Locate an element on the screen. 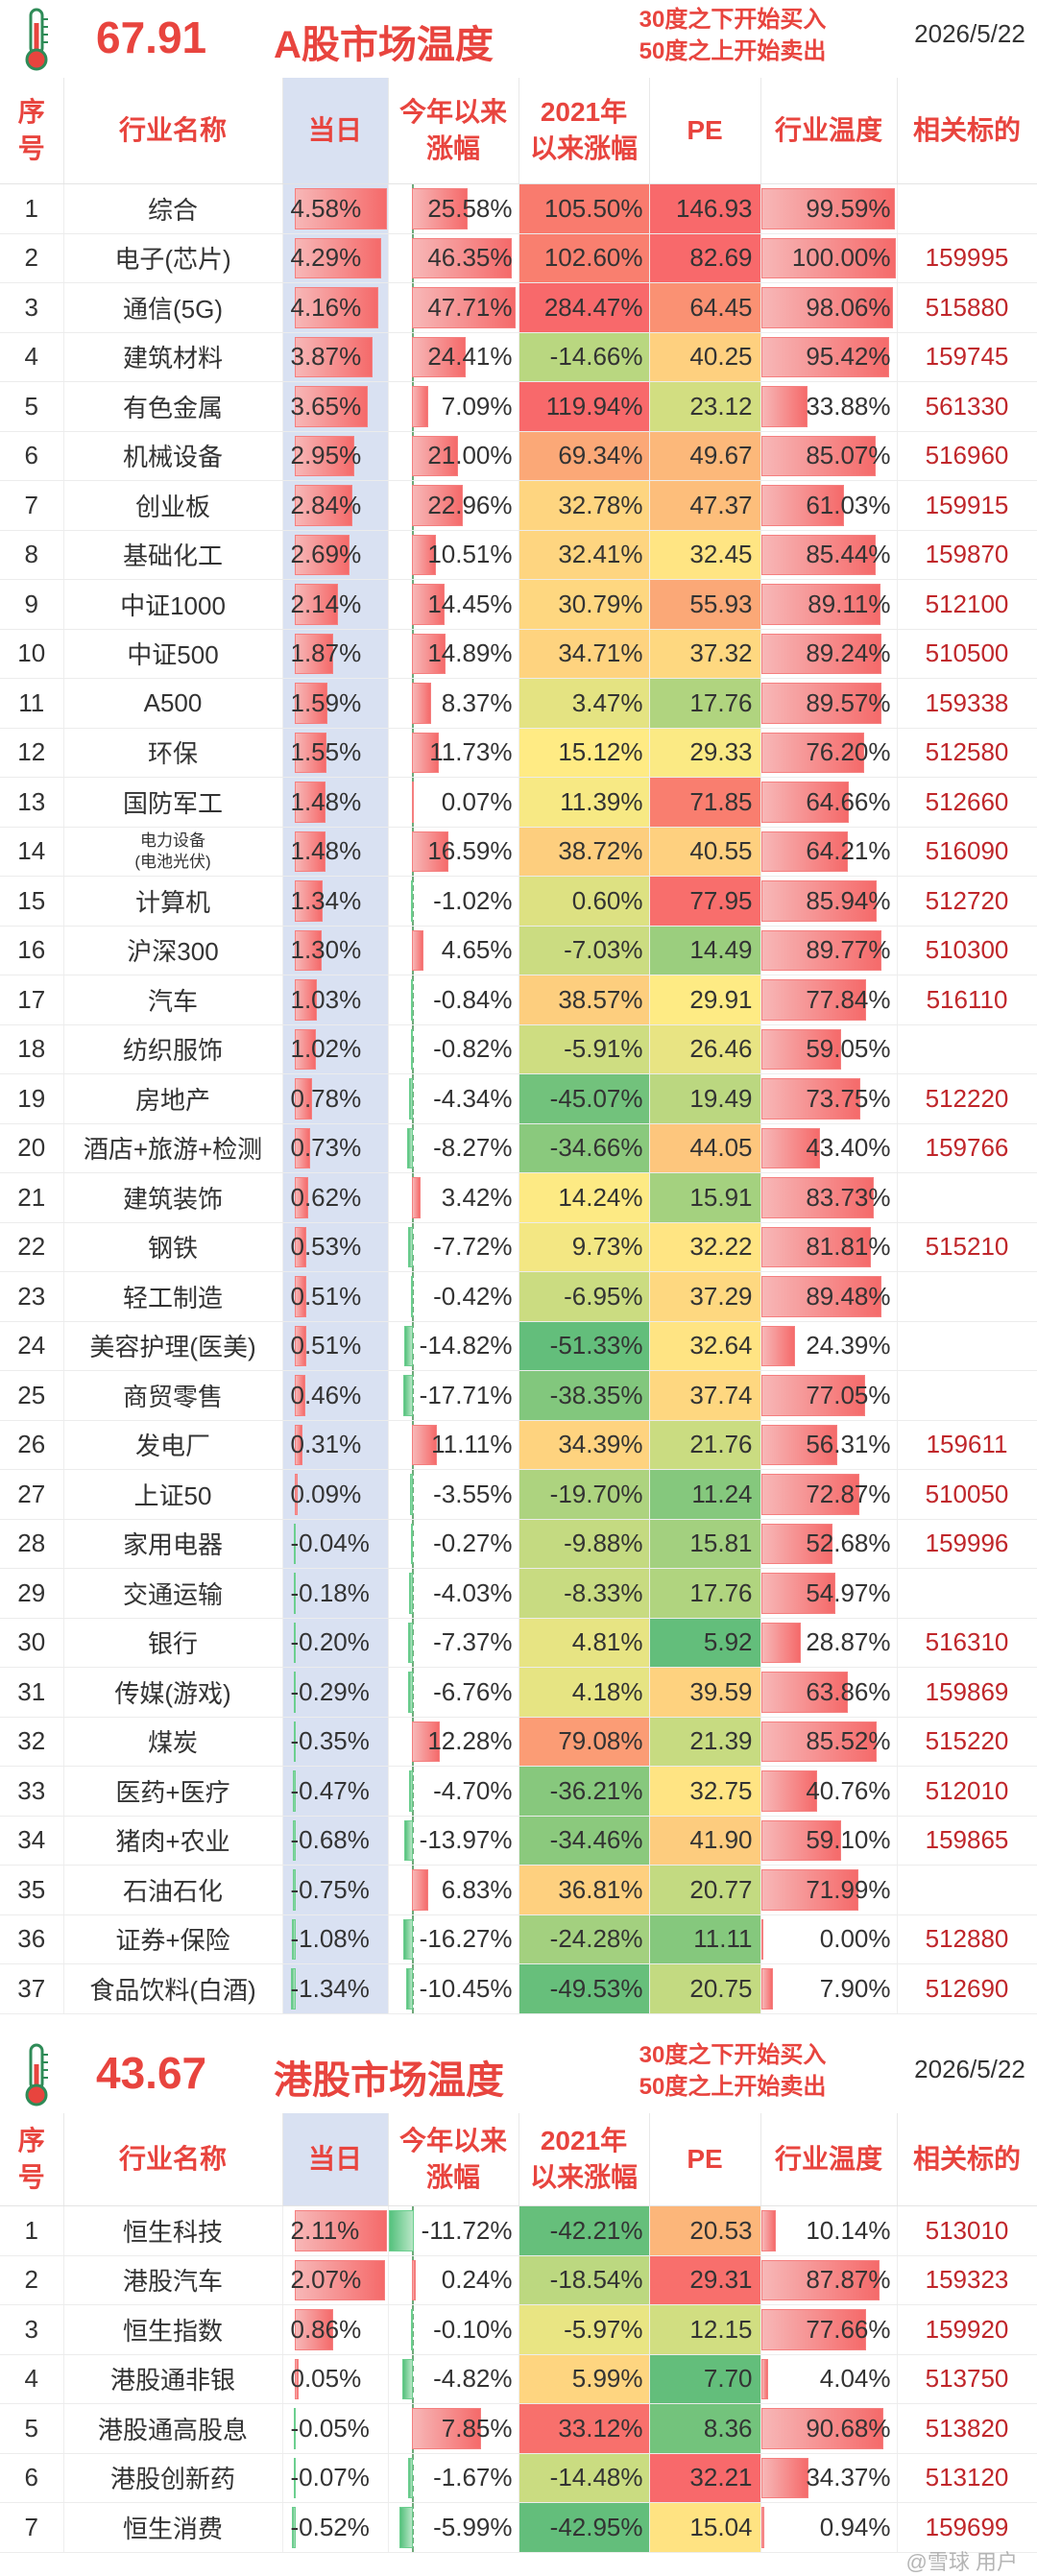  industry-name: 环保 is located at coordinates (173, 753).